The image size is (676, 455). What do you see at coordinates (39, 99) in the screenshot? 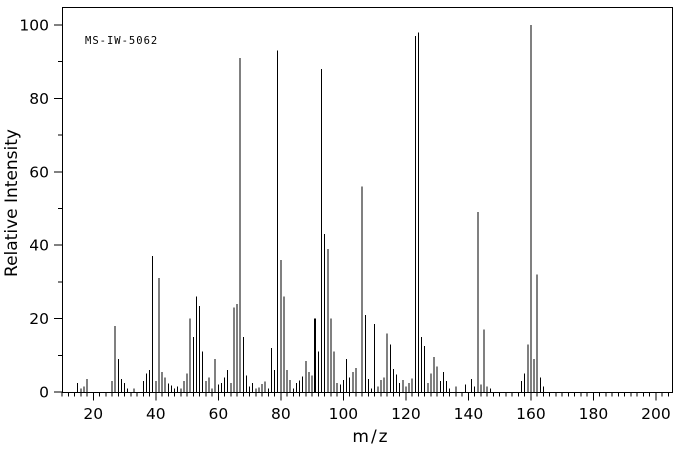
I see `y-tick-label: 80` at bounding box center [39, 99].